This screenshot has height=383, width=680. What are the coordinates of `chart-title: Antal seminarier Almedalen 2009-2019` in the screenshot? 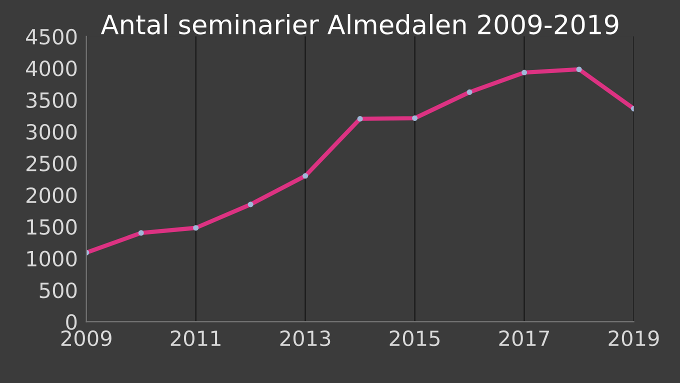 It's located at (359, 24).